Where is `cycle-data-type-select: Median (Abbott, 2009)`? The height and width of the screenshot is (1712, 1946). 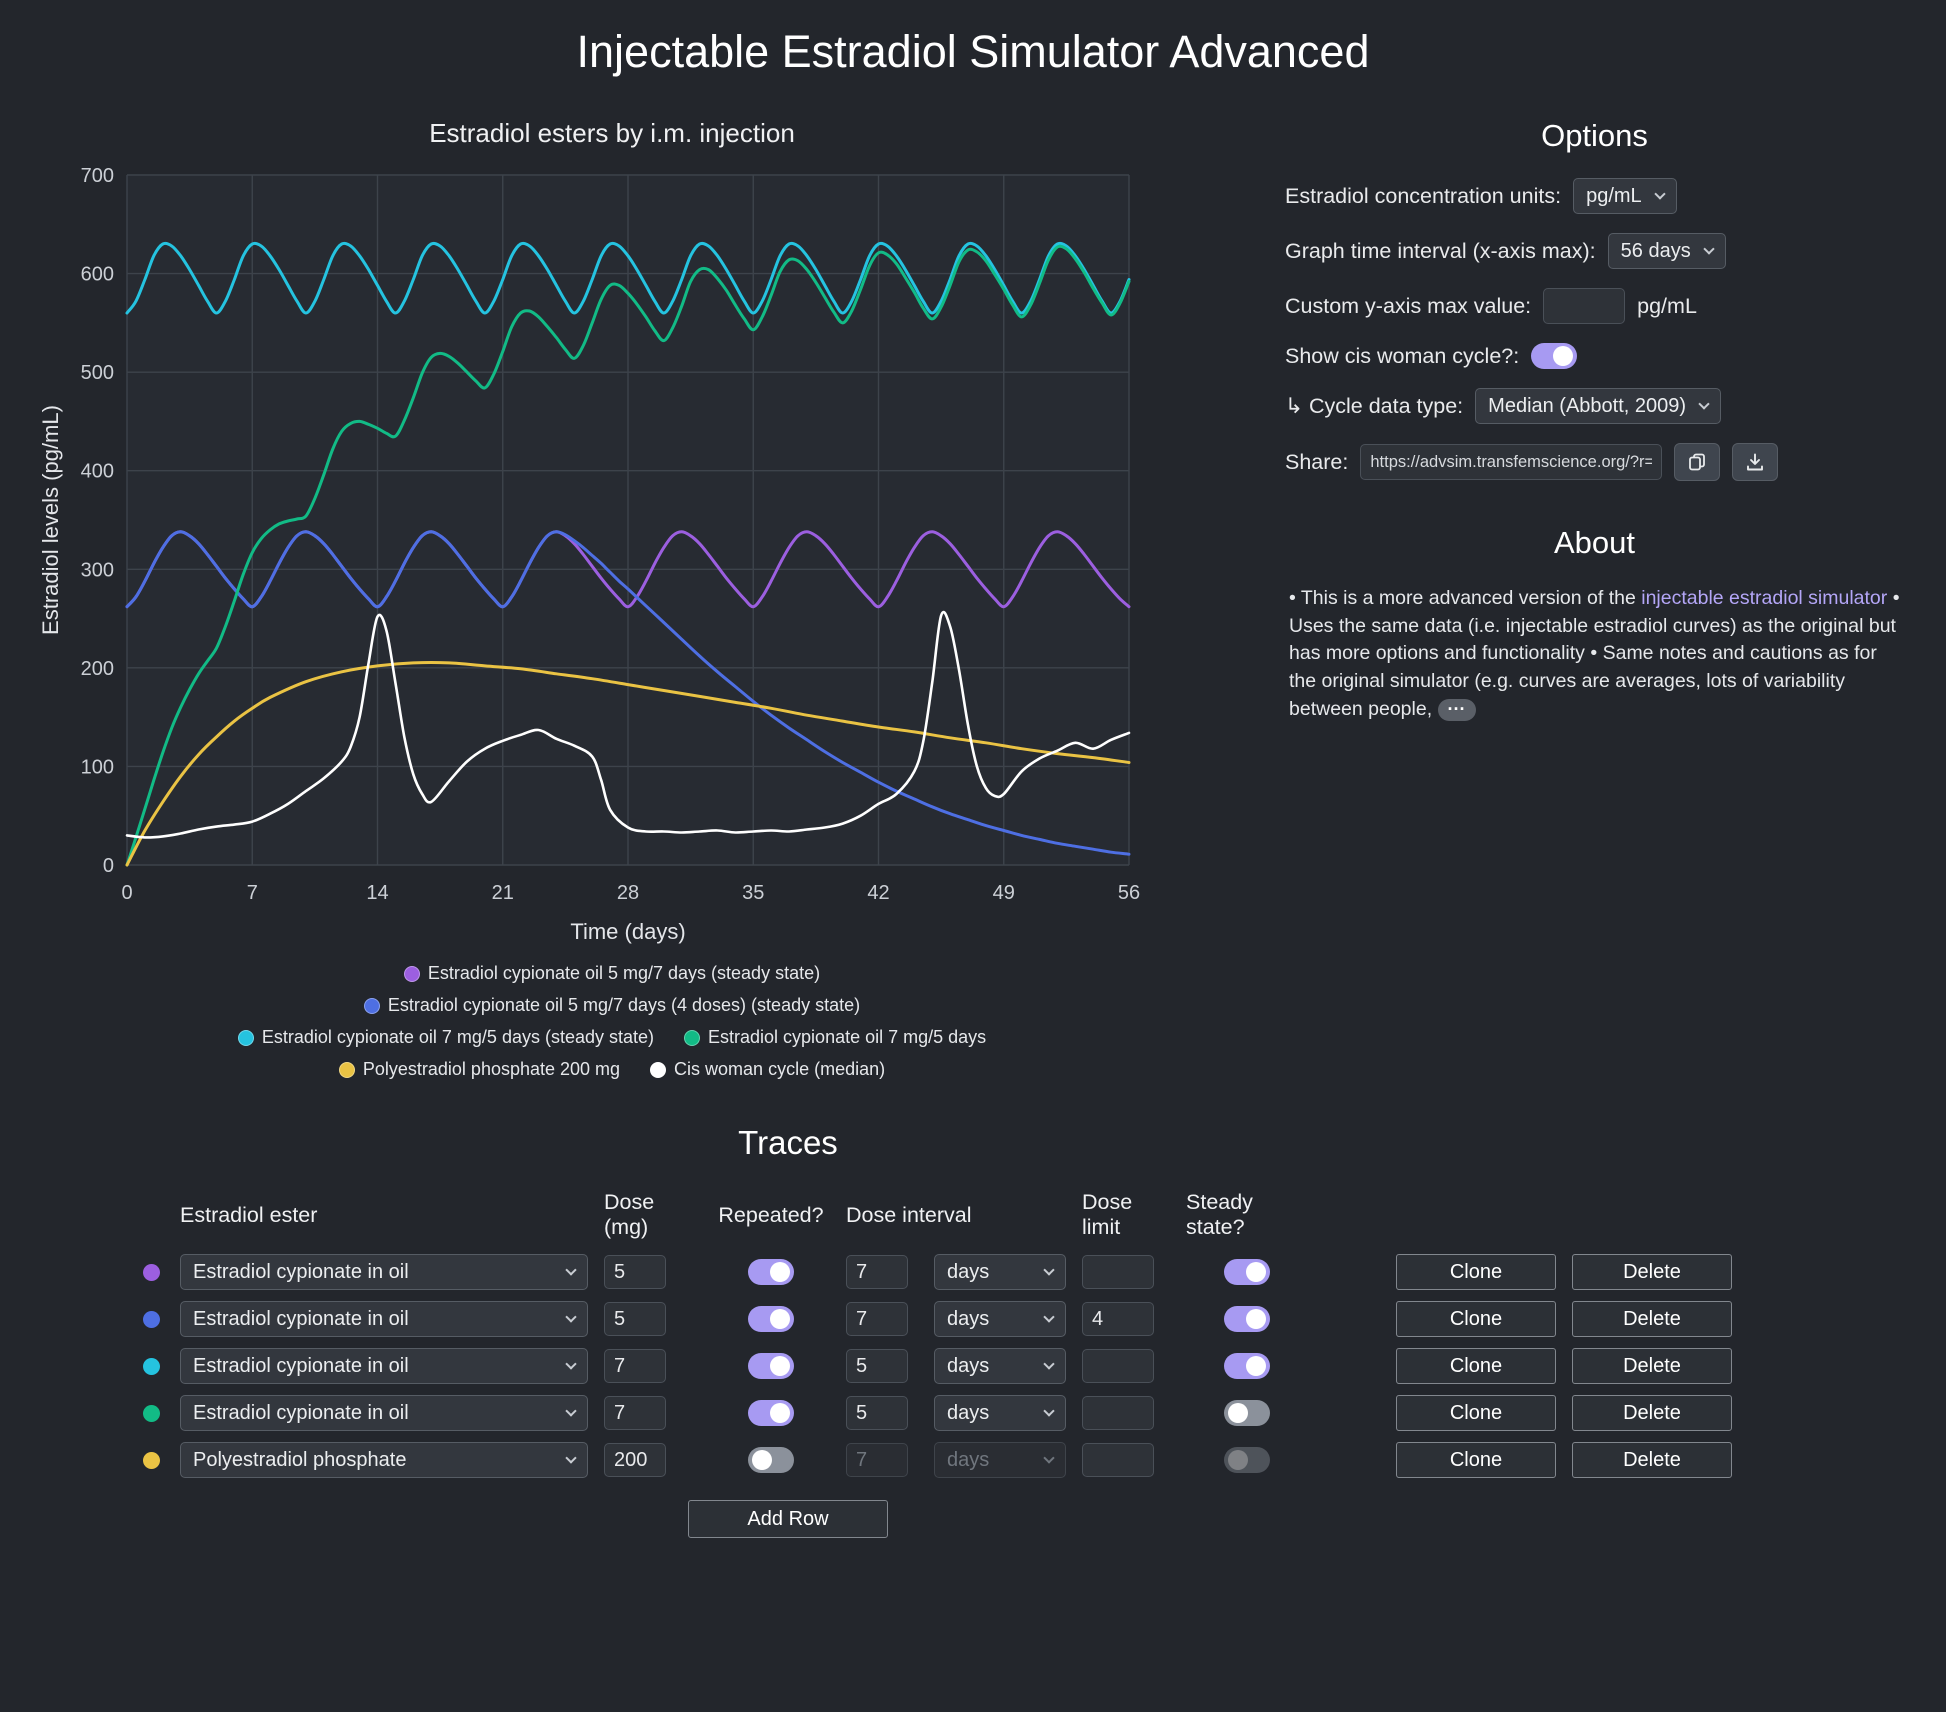
cycle-data-type-select: Median (Abbott, 2009) is located at coordinates (1598, 406).